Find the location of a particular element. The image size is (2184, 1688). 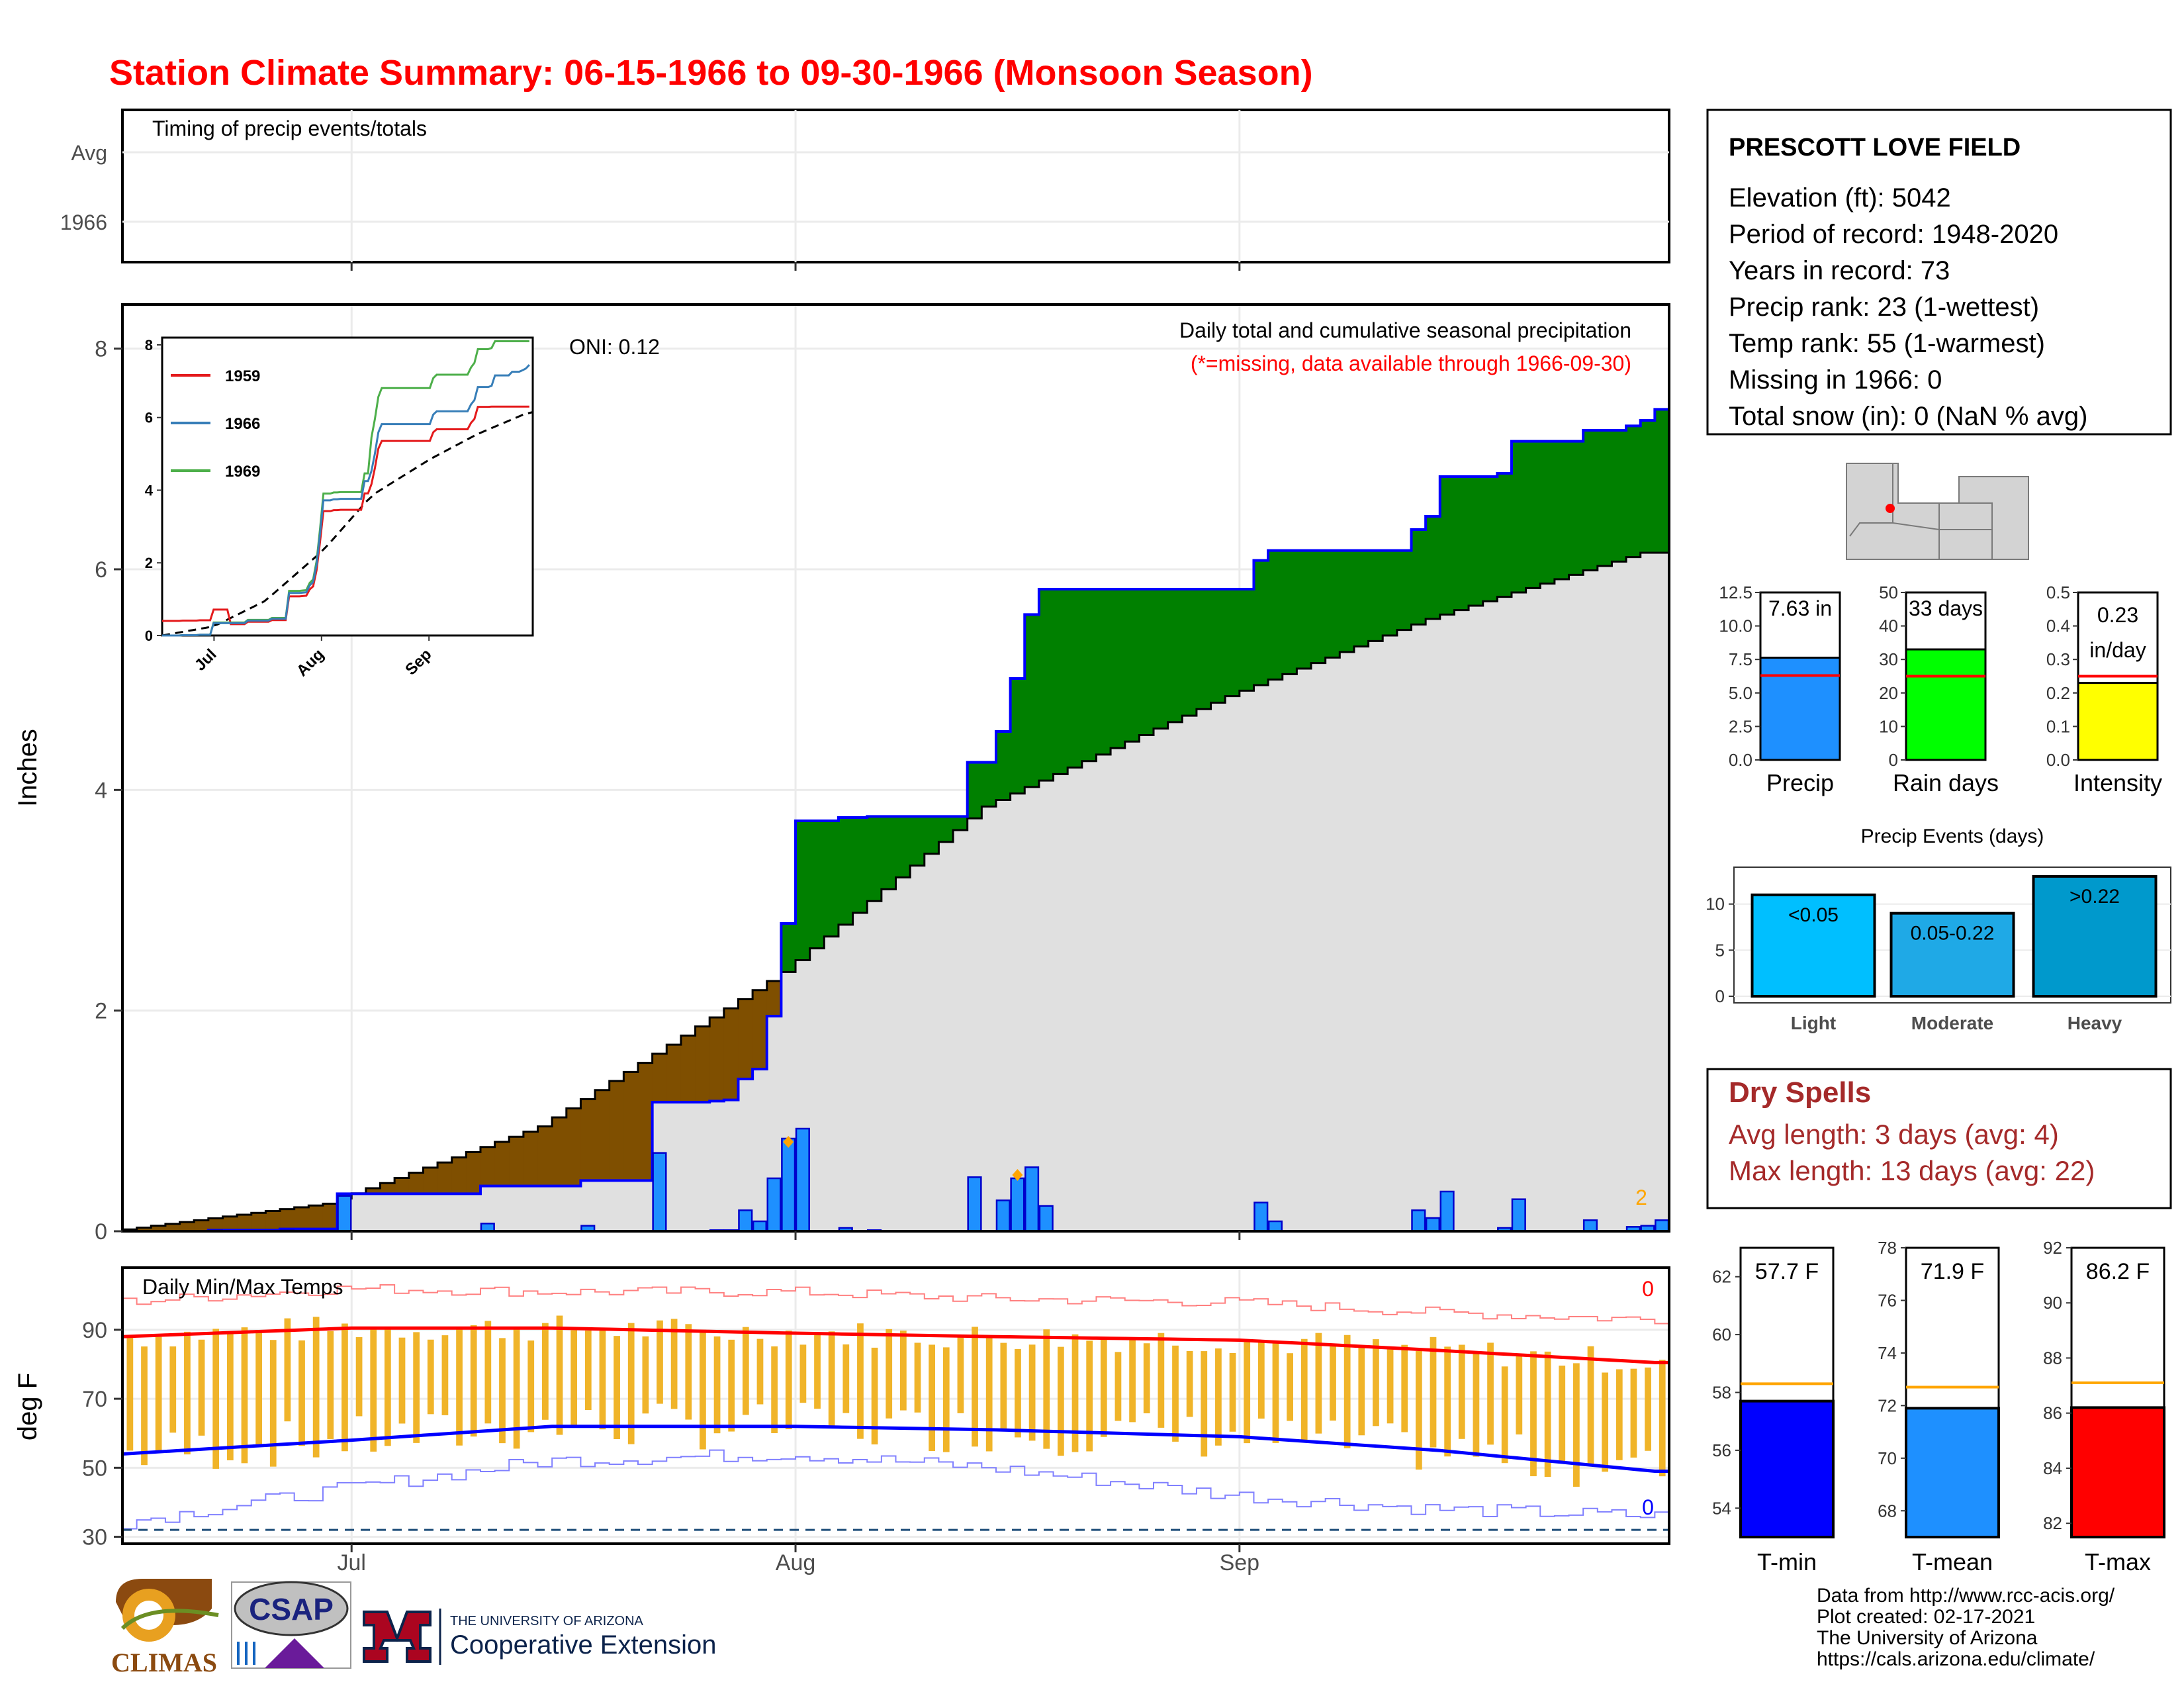

ua-line-2: Cooperative Extension is located at coordinates (583, 1645).